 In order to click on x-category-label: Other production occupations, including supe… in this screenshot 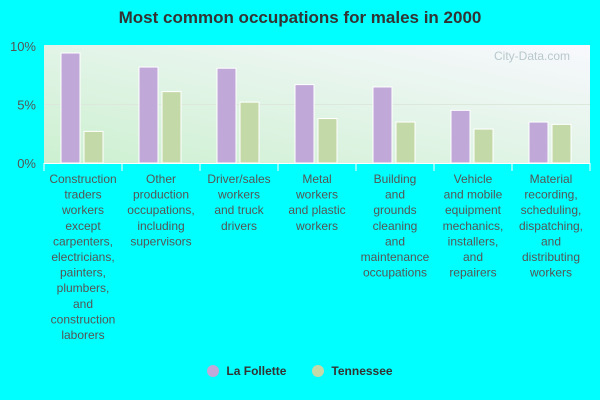, I will do `click(160, 210)`.